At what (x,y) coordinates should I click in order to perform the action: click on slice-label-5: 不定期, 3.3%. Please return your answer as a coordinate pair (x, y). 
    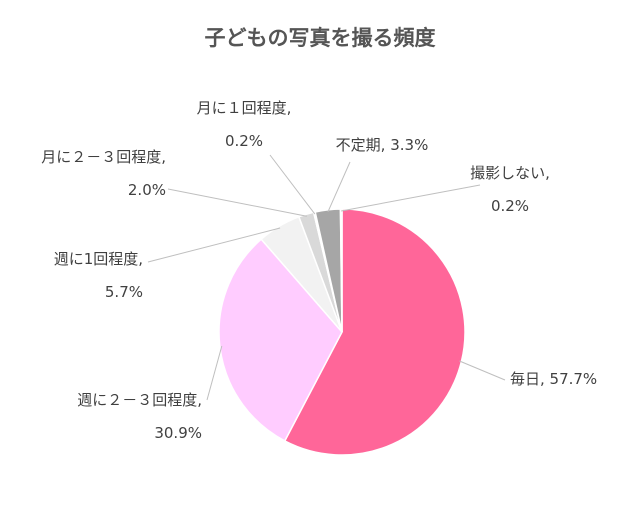
    Looking at the image, I should click on (382, 145).